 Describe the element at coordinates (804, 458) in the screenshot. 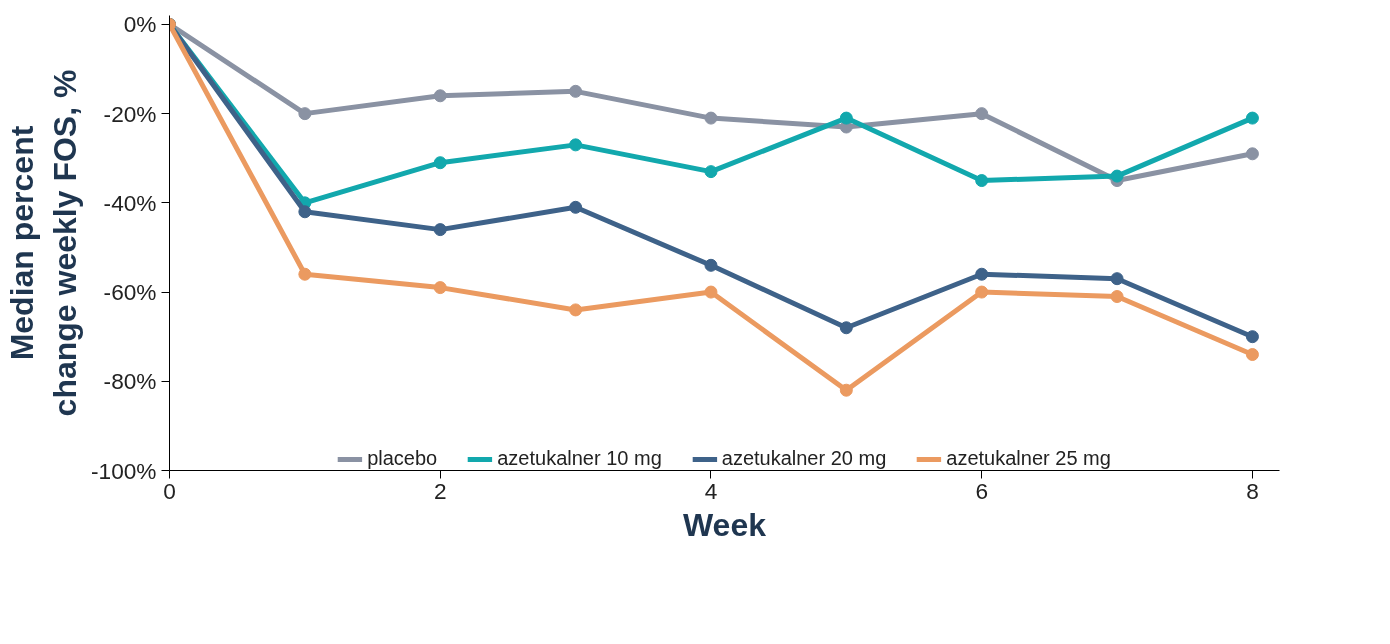

I see `legend-label: azetukalner 20 mg` at that location.